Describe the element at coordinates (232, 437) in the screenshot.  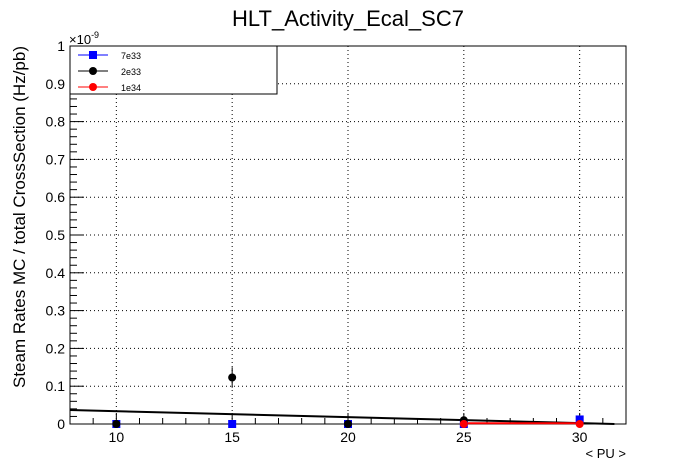
I see `x-tick-label: 15` at that location.